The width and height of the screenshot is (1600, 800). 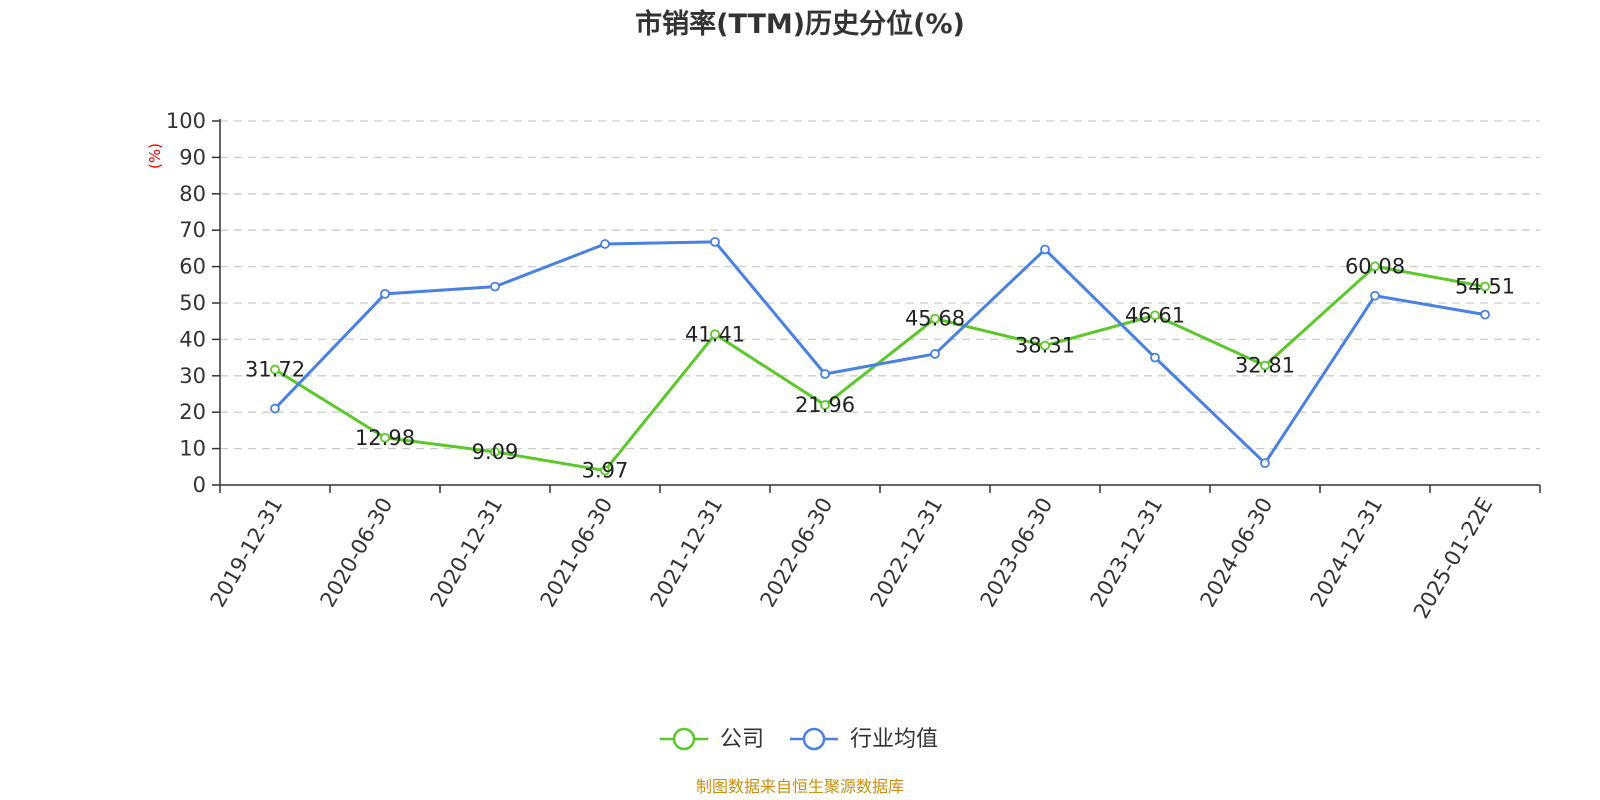 What do you see at coordinates (467, 553) in the screenshot?
I see `x-tick-label-2020-12-31: 2020-12-31` at bounding box center [467, 553].